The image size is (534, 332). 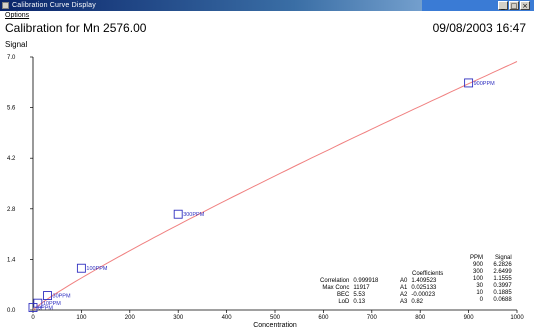 What do you see at coordinates (485, 84) in the screenshot?
I see `data-point-label: 900PPM` at bounding box center [485, 84].